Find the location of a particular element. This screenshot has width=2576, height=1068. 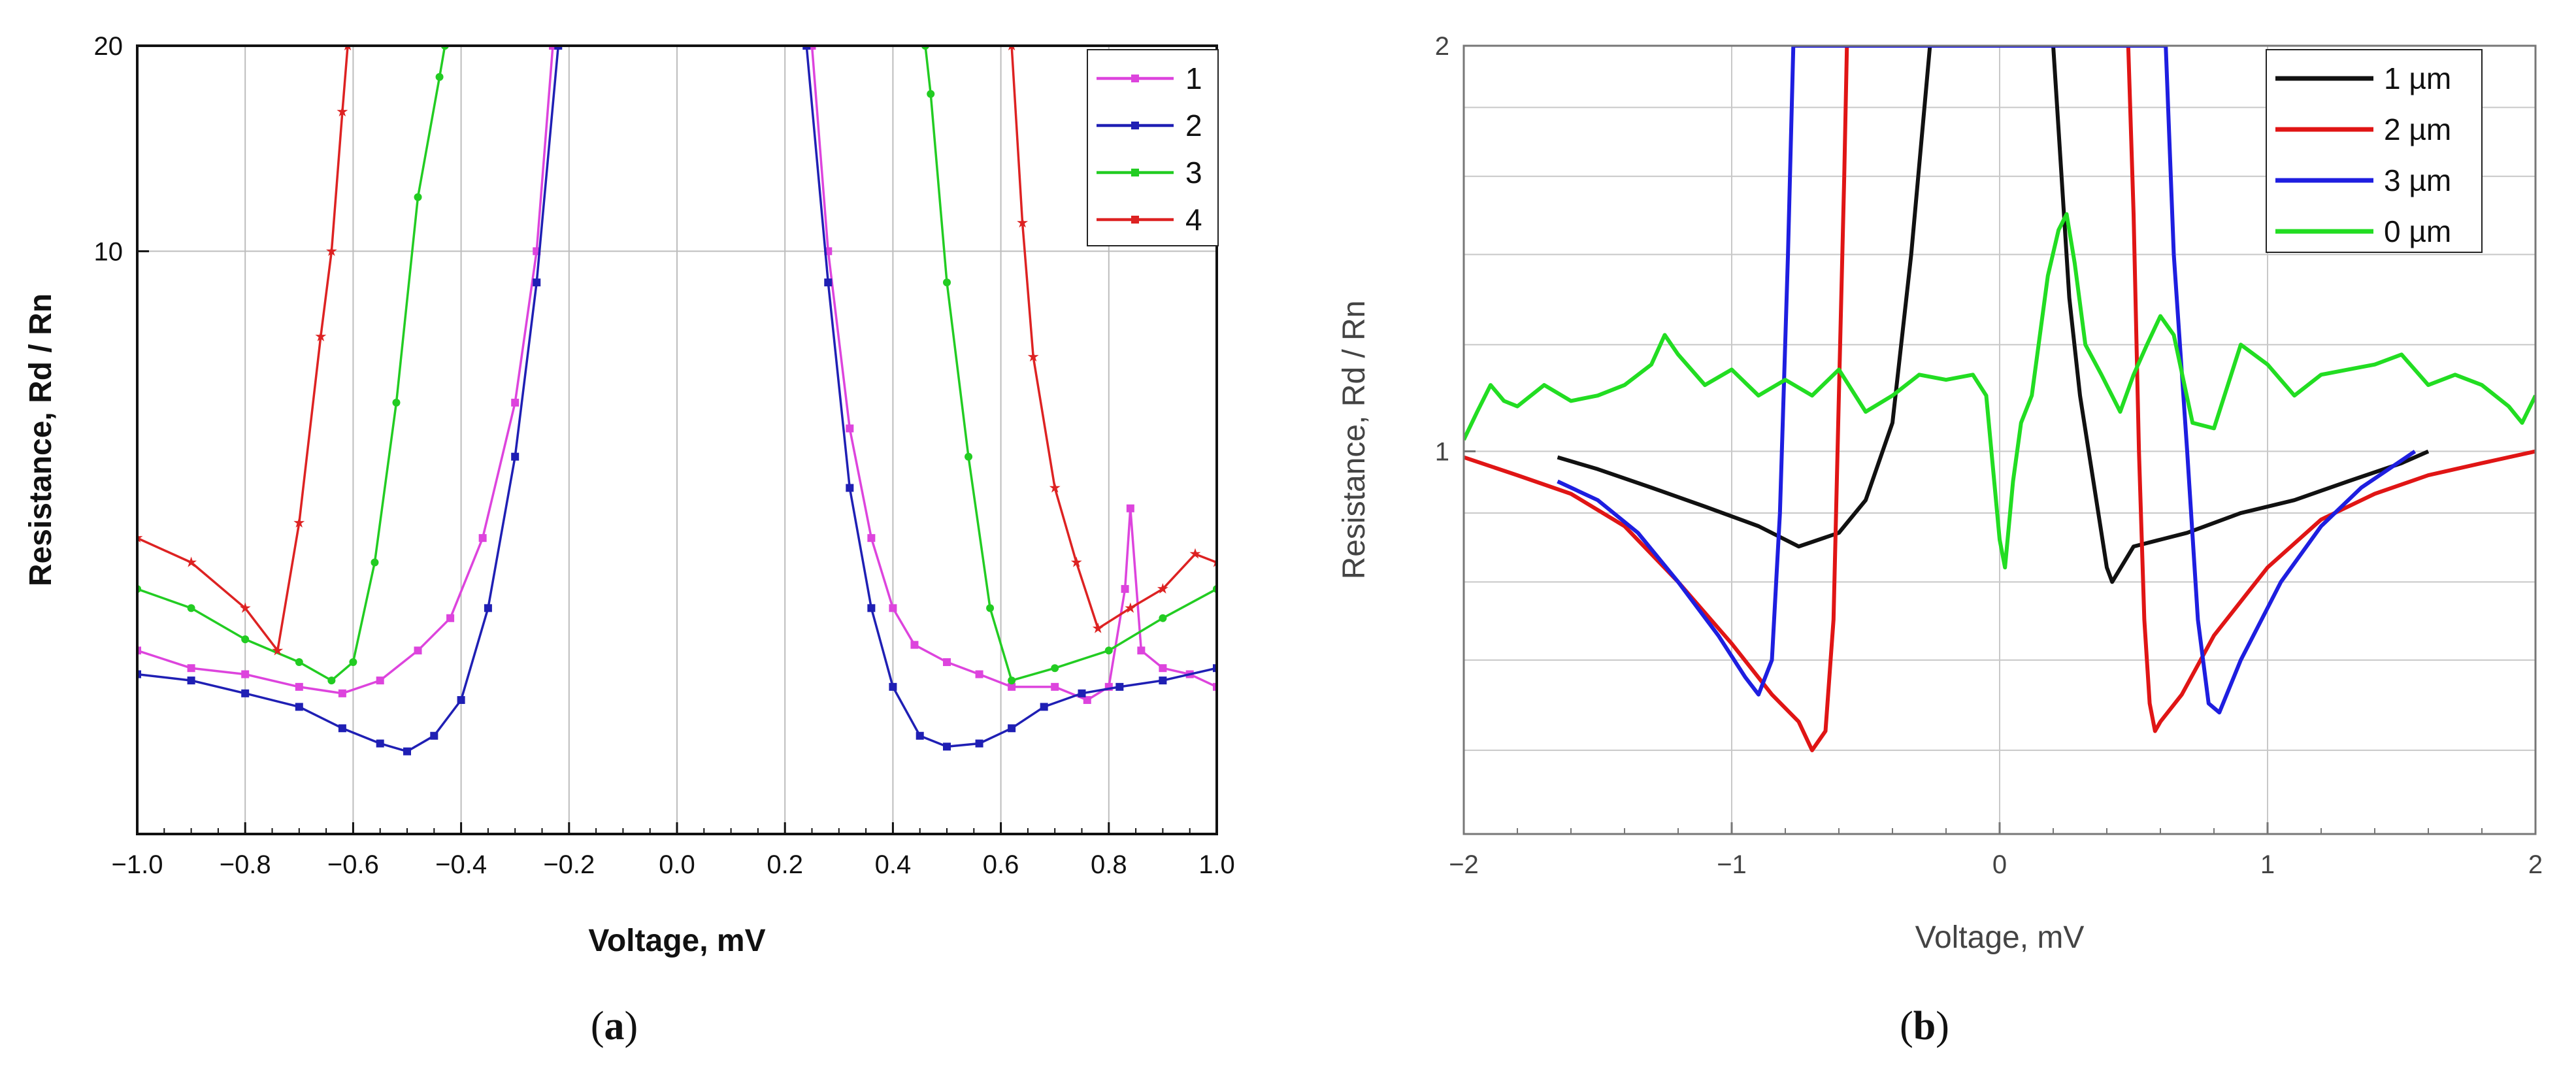

x-tick-label: −1.0 is located at coordinates (137, 864).